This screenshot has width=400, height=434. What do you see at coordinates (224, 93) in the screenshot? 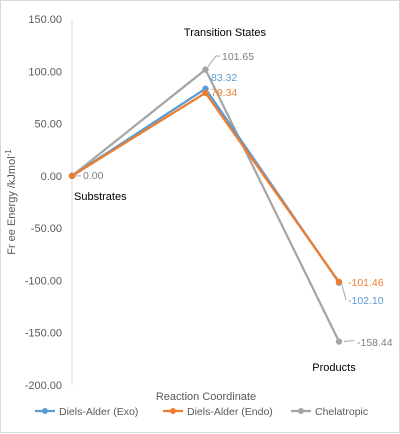
I see `data-label: 79.34` at bounding box center [224, 93].